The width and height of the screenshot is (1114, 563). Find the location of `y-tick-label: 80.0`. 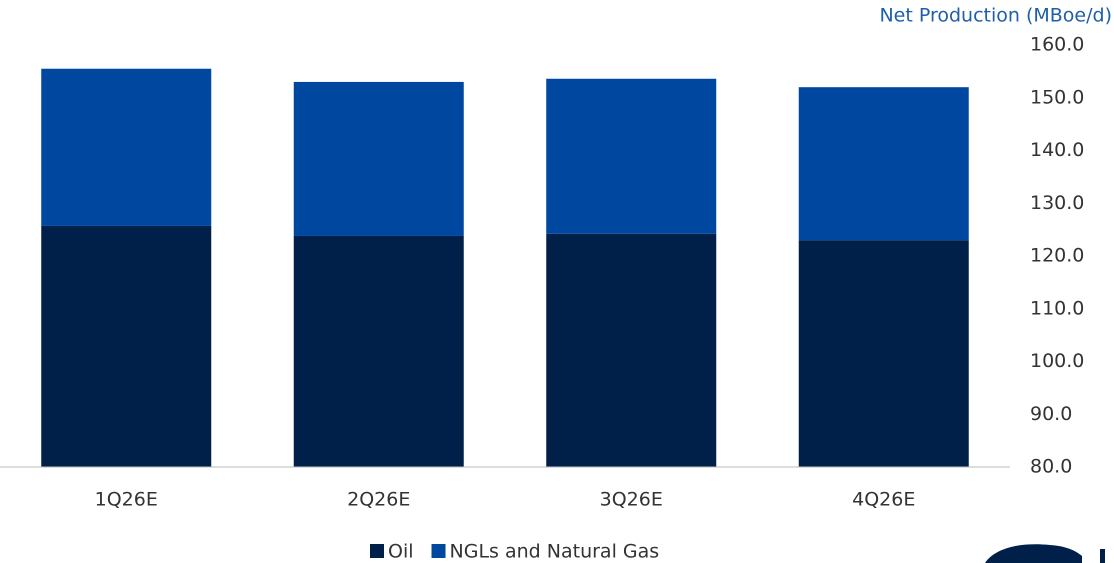

y-tick-label: 80.0 is located at coordinates (1051, 467).